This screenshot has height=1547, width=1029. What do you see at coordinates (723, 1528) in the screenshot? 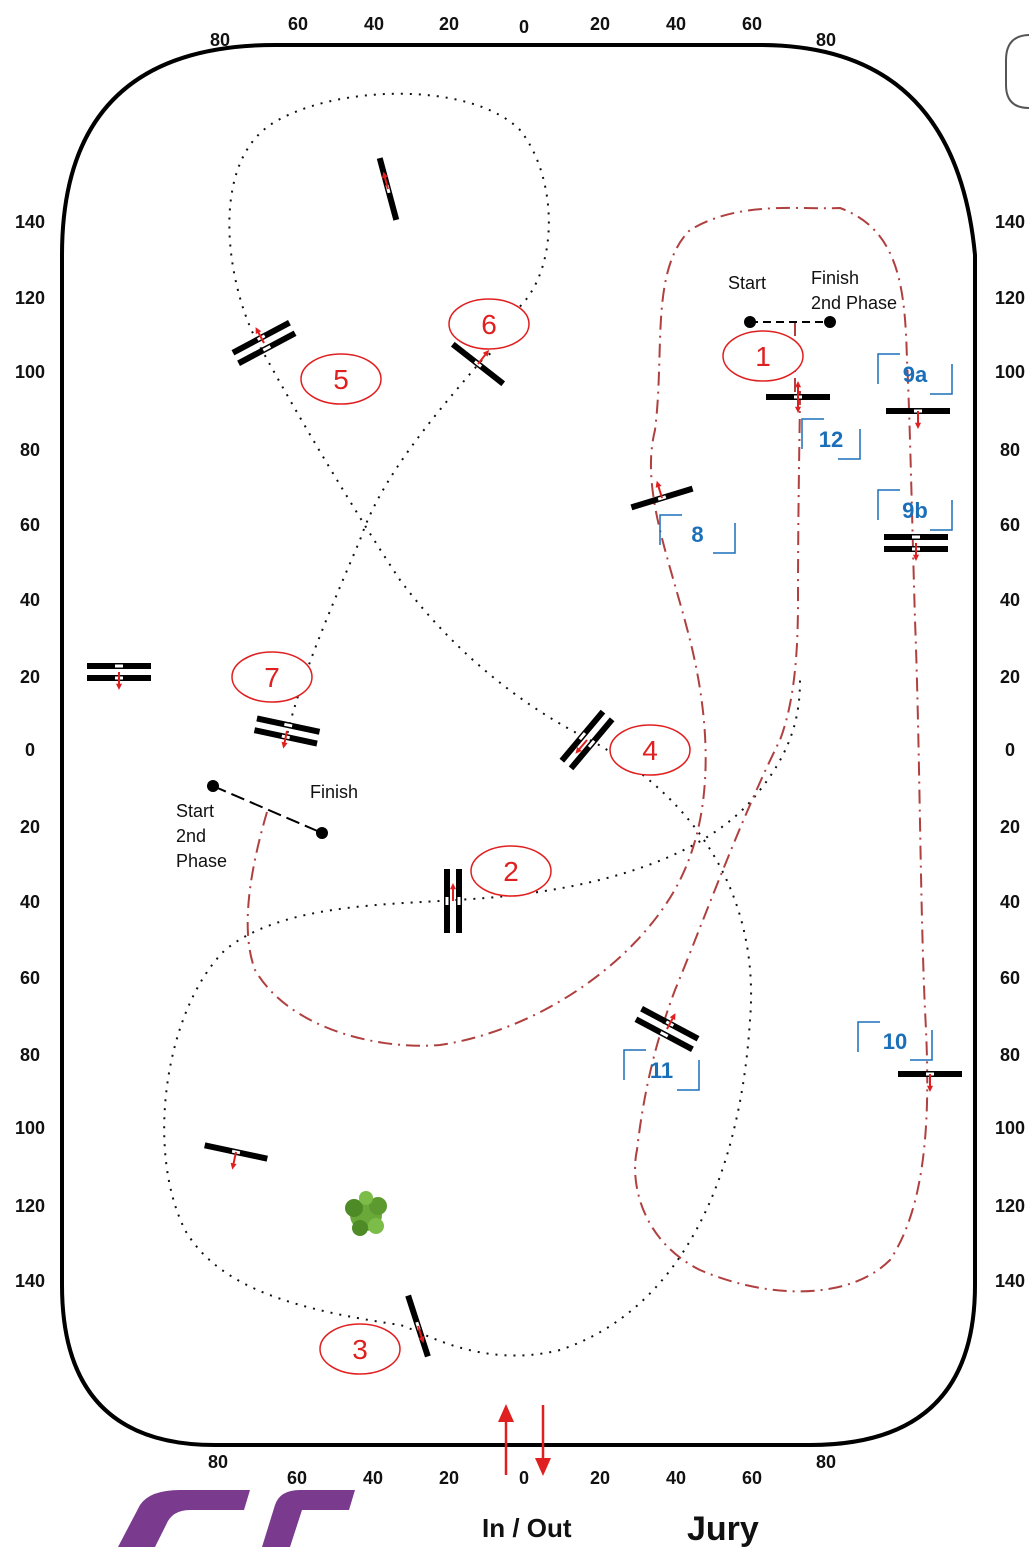
I see `jury-label: Jury` at bounding box center [723, 1528].